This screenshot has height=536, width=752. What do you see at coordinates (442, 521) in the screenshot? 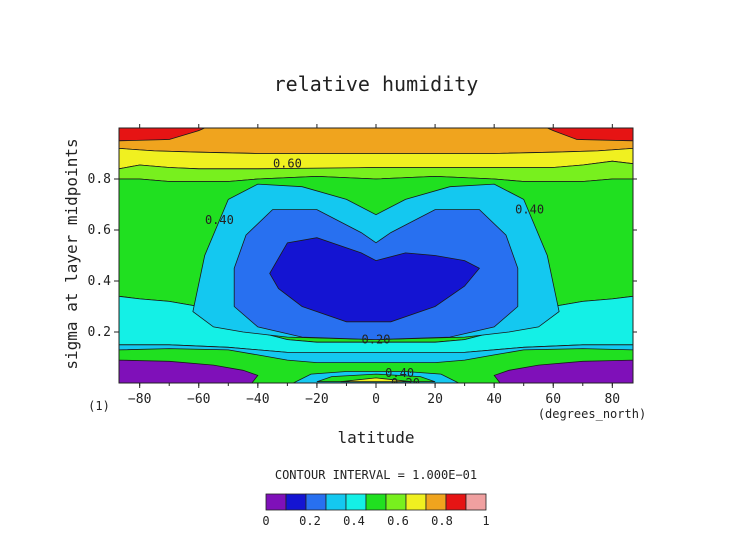
I see `colorbar-tick-label: 0.8` at bounding box center [442, 521].